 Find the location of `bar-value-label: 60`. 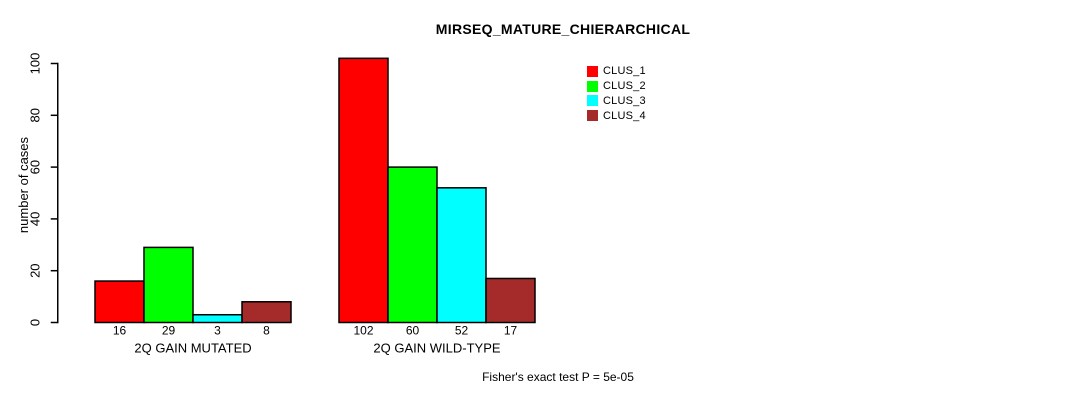

bar-value-label: 60 is located at coordinates (413, 331).